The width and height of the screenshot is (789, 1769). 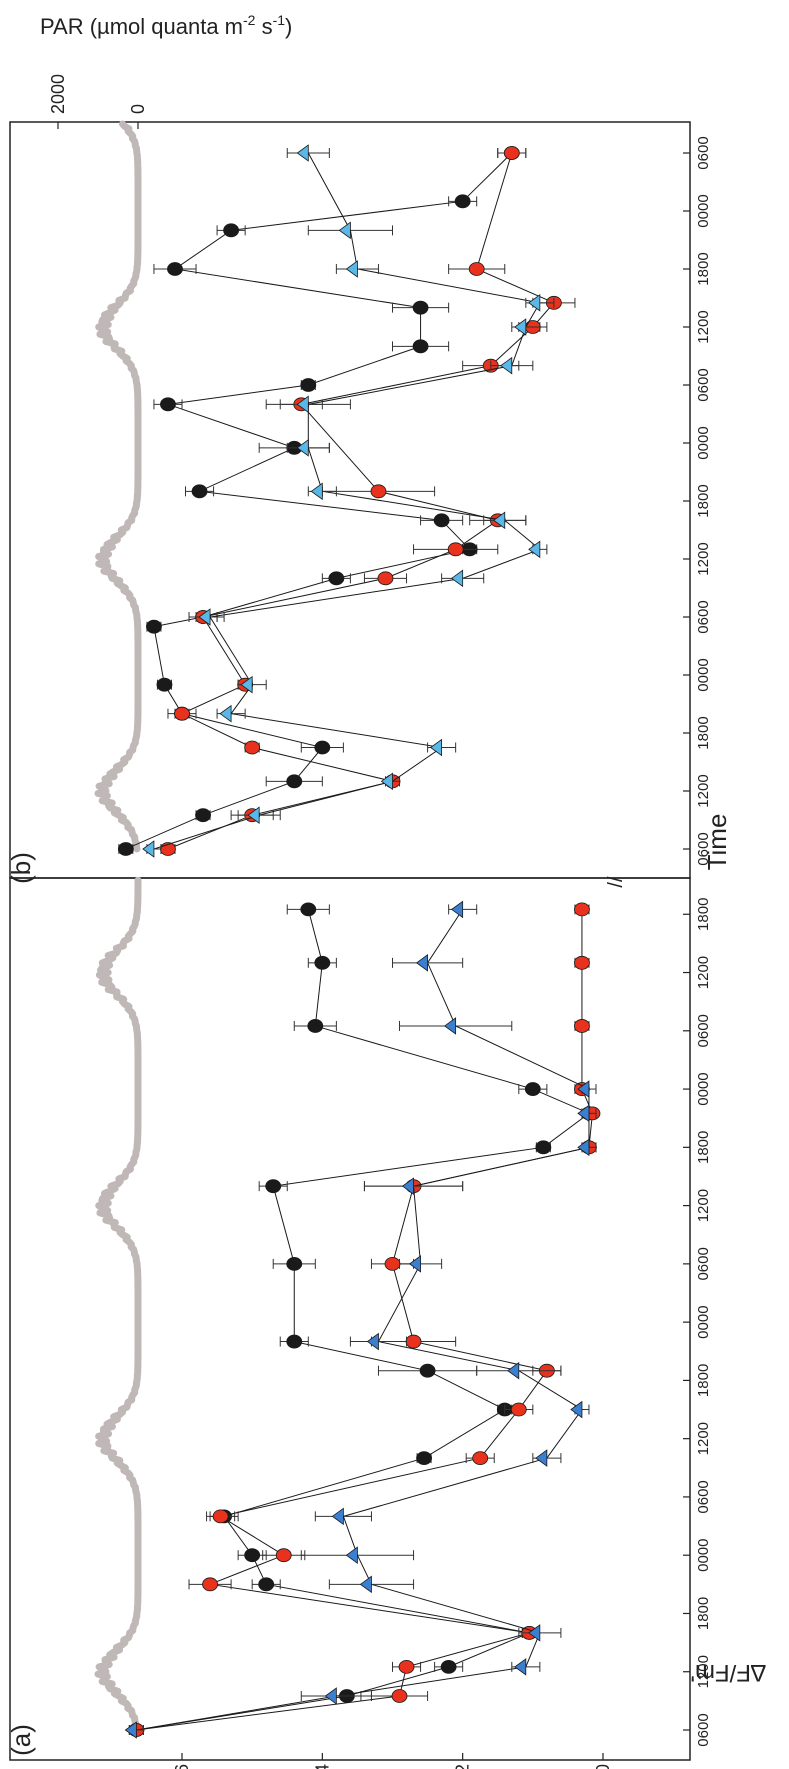 What do you see at coordinates (717, 842) in the screenshot?
I see `x-axis-title: Time` at bounding box center [717, 842].